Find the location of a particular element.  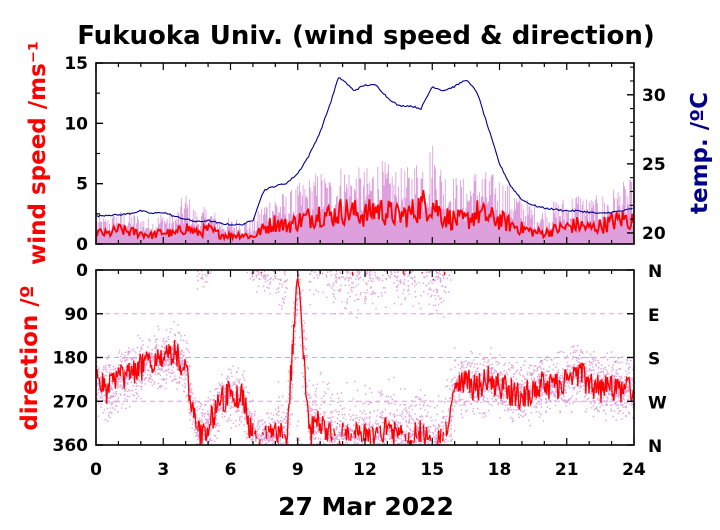

temperature-y-ticks: 20 25 30 is located at coordinates (646, 155).